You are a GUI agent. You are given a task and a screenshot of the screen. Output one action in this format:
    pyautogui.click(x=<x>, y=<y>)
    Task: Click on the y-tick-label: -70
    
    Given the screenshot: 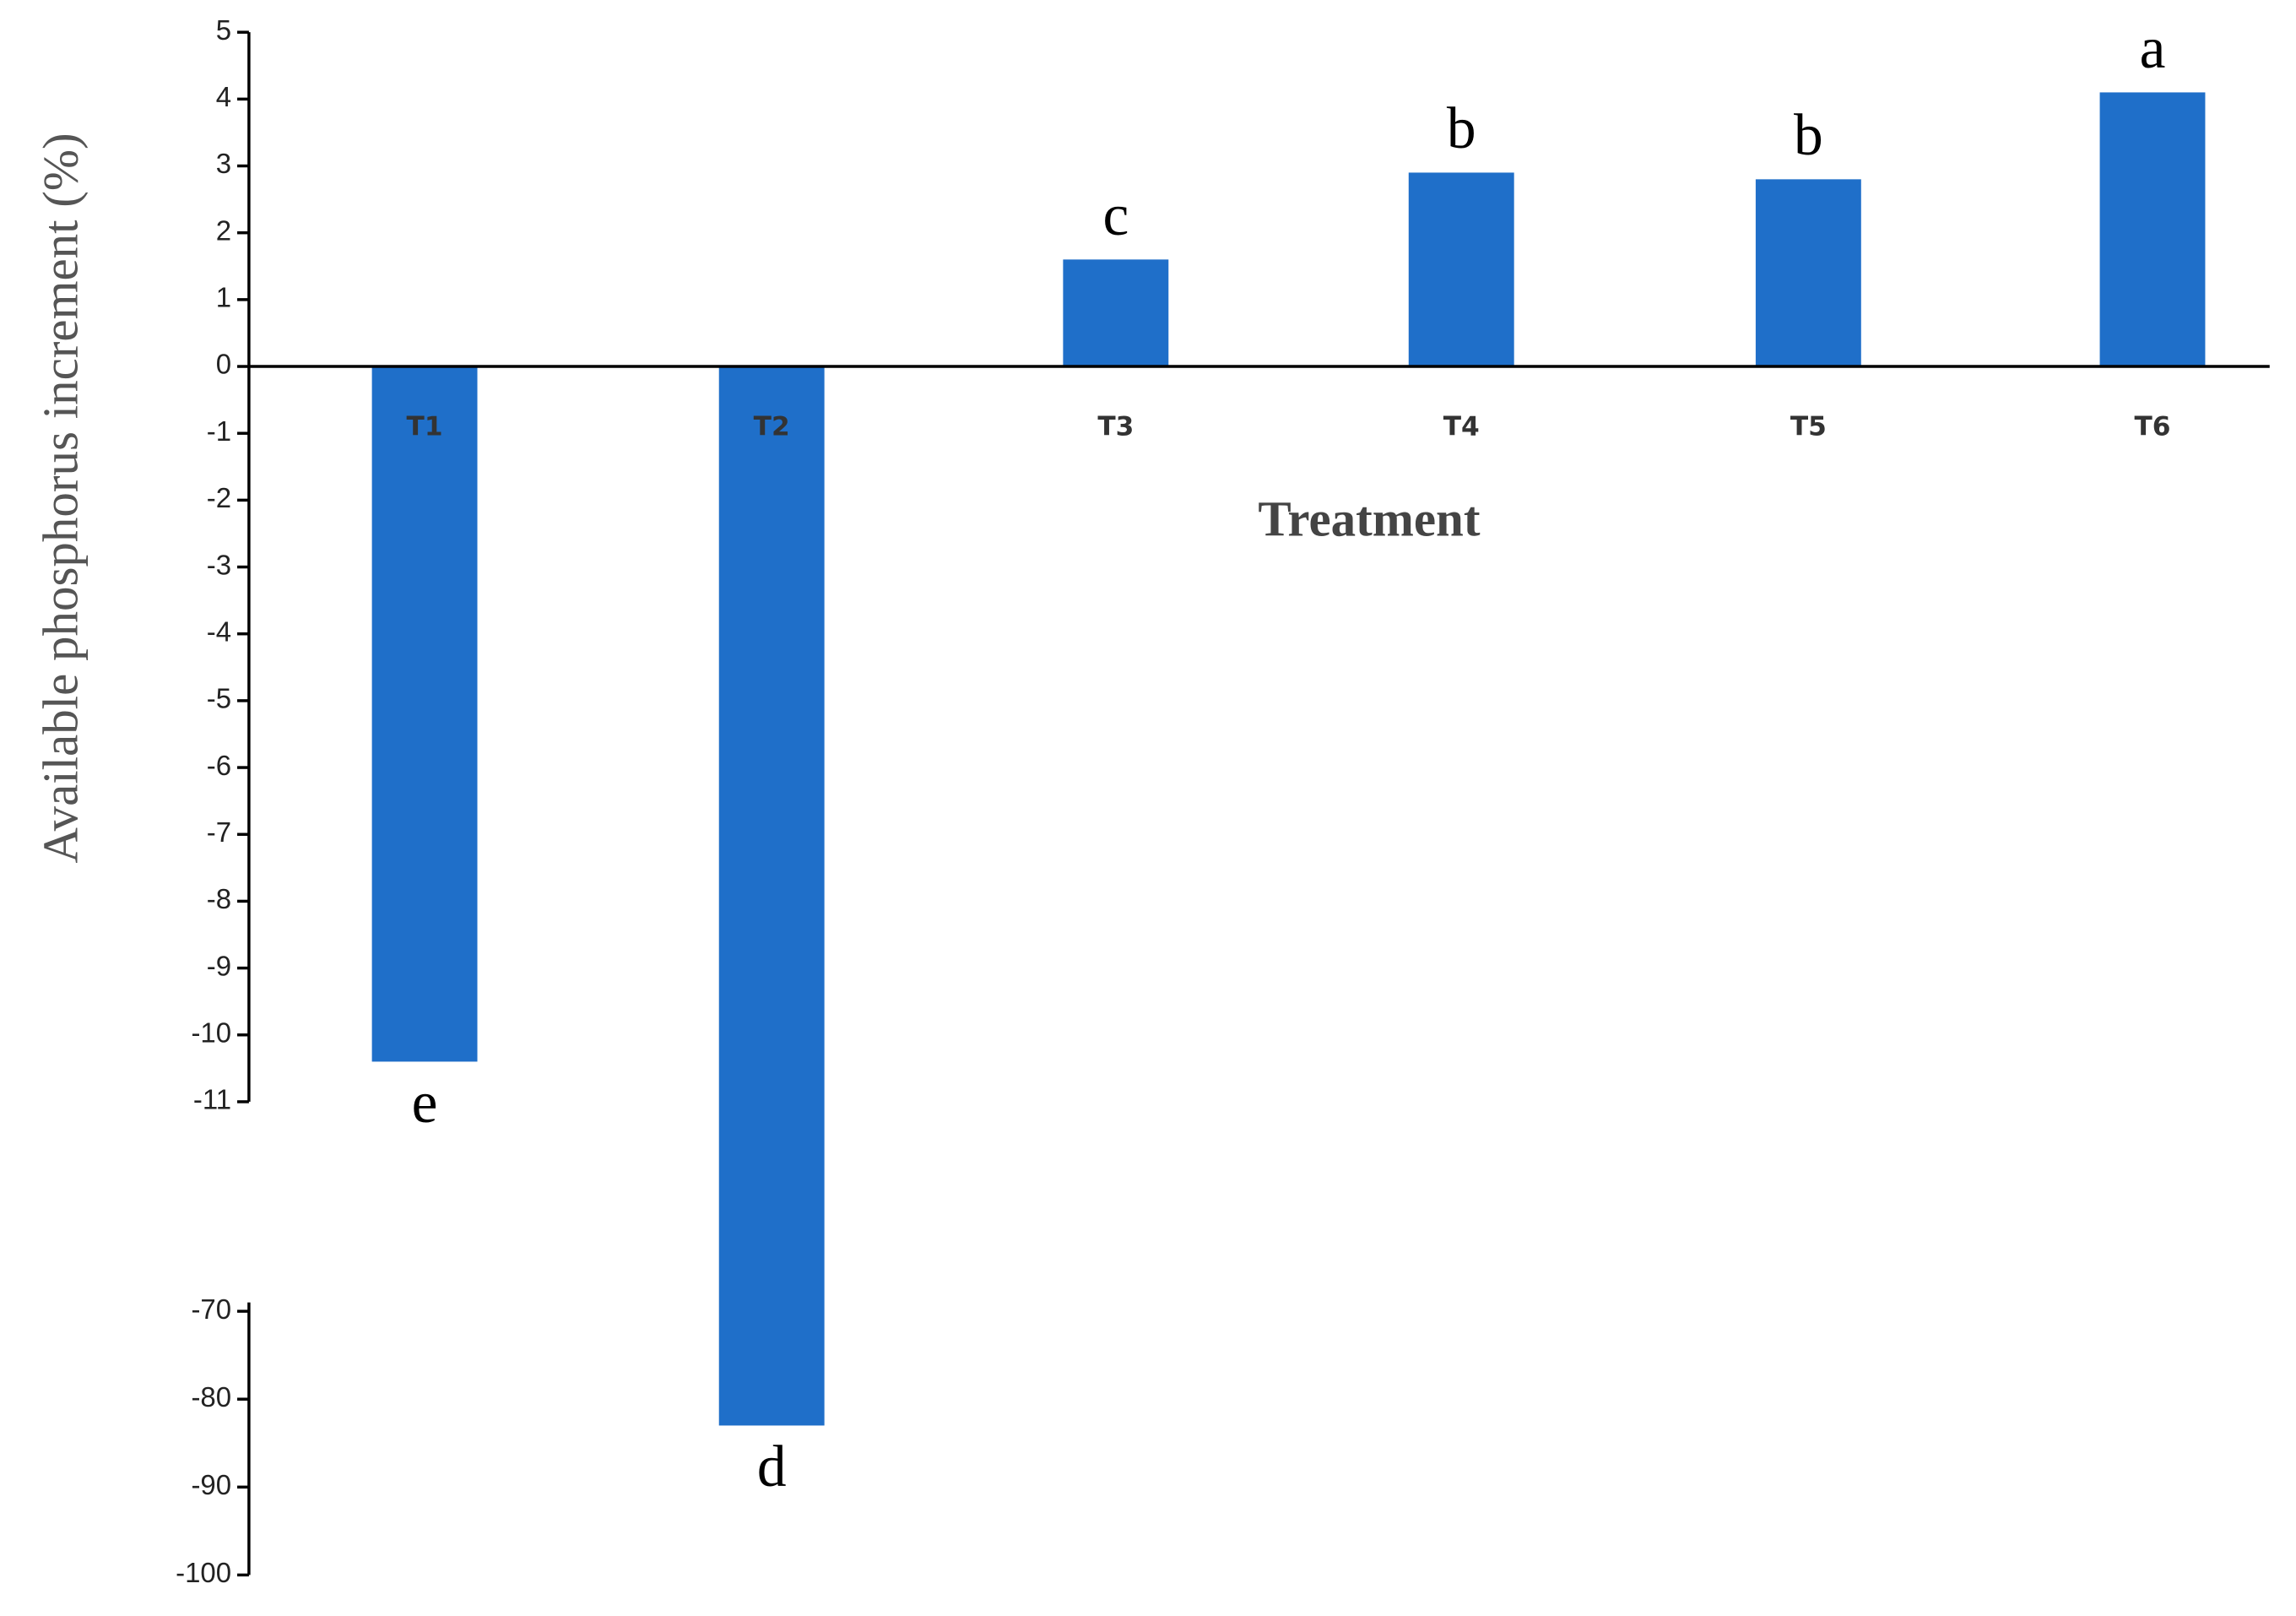 What is the action you would take?
    pyautogui.click(x=211, y=1309)
    